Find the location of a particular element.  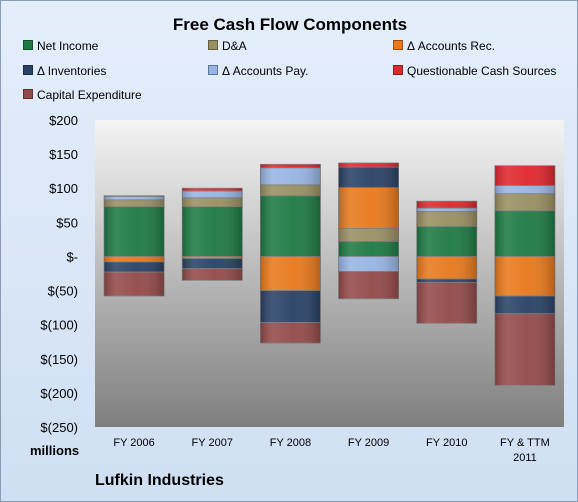

legend-label: Δ Accounts Pay. is located at coordinates (265, 71).